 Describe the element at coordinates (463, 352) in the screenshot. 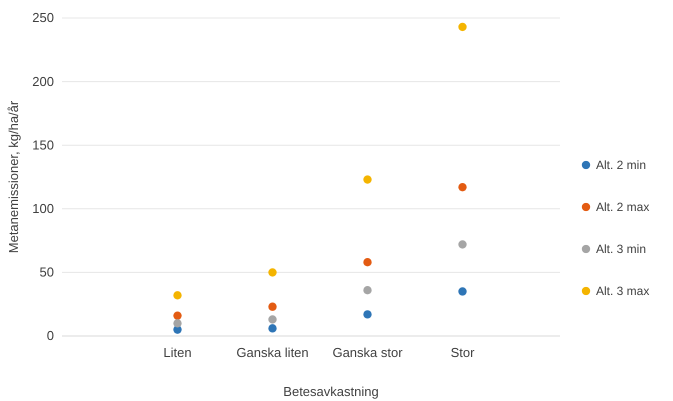

I see `x-tick-label: Stor` at that location.